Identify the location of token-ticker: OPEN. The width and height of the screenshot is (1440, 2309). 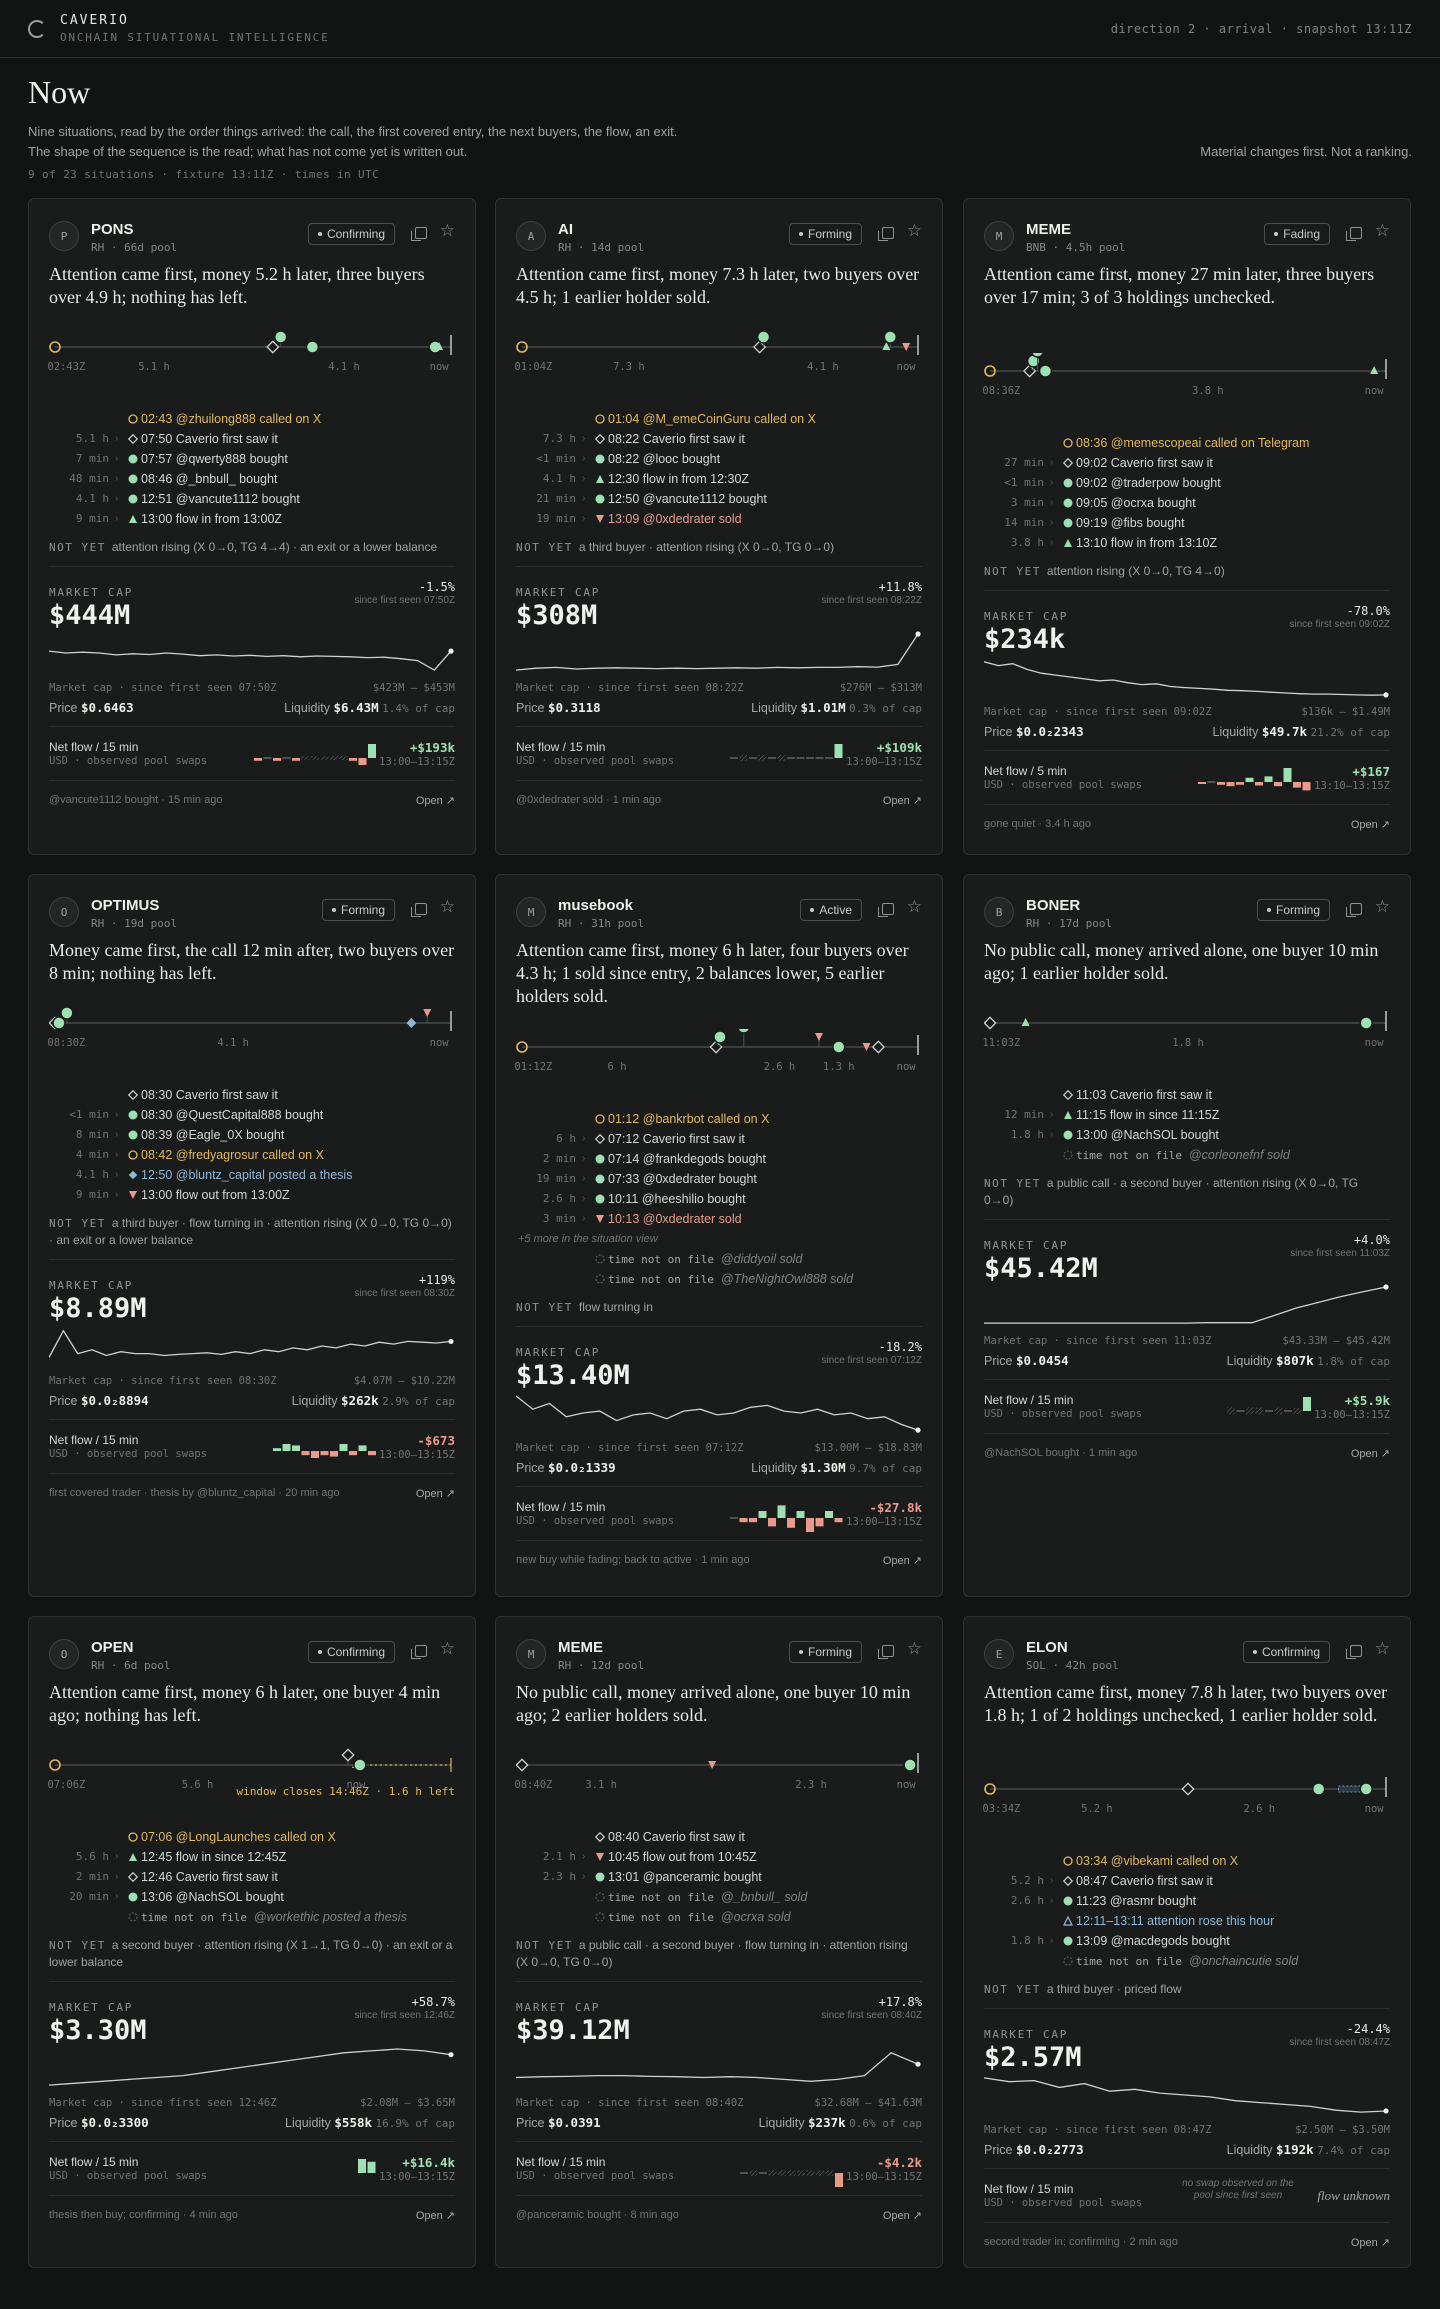
(112, 1647).